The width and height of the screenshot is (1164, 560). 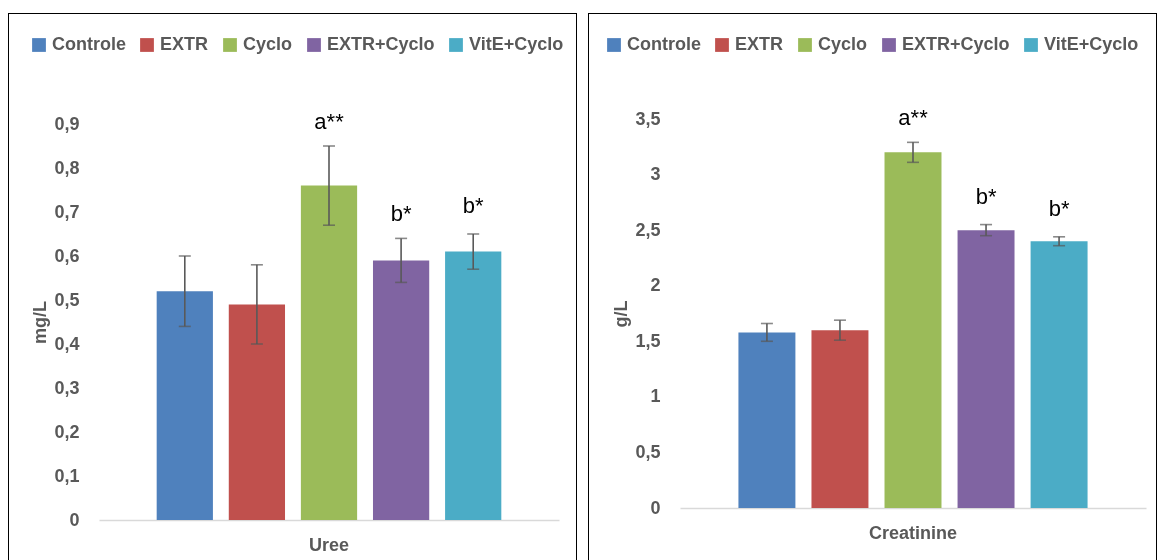 What do you see at coordinates (67, 255) in the screenshot?
I see `y-tick-label: 0,6` at bounding box center [67, 255].